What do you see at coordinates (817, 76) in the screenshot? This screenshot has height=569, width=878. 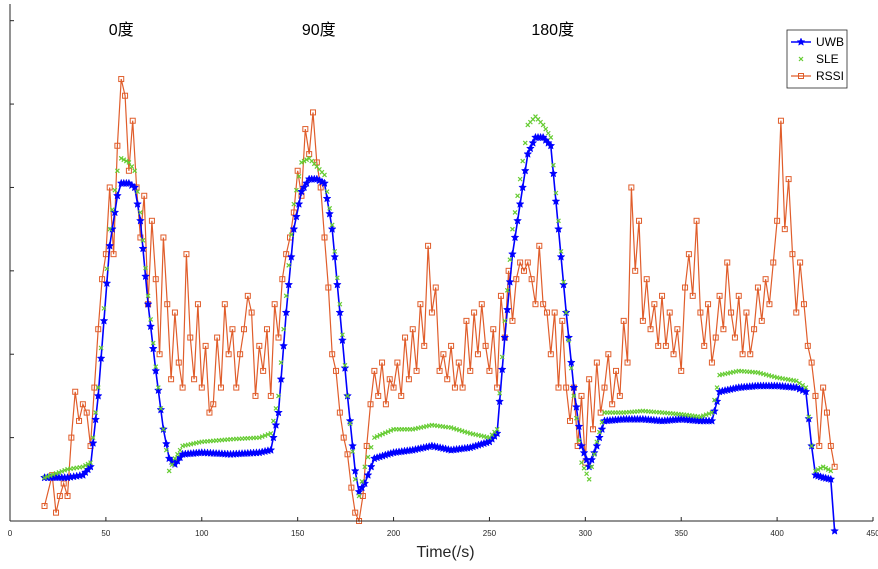 I see `legend-entry-rssi: RSSI` at bounding box center [817, 76].